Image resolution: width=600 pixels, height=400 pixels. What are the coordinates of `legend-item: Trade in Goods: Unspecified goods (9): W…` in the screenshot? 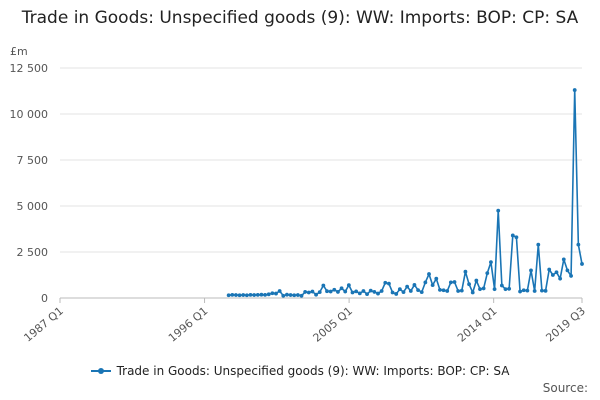 It's located at (299, 371).